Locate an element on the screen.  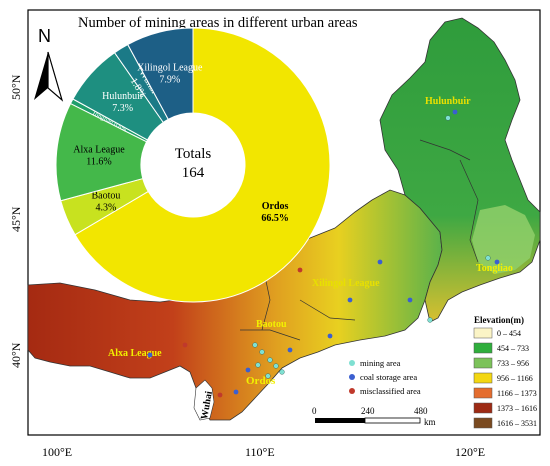
legend-misclassified: misclassified area is located at coordinates (390, 391).